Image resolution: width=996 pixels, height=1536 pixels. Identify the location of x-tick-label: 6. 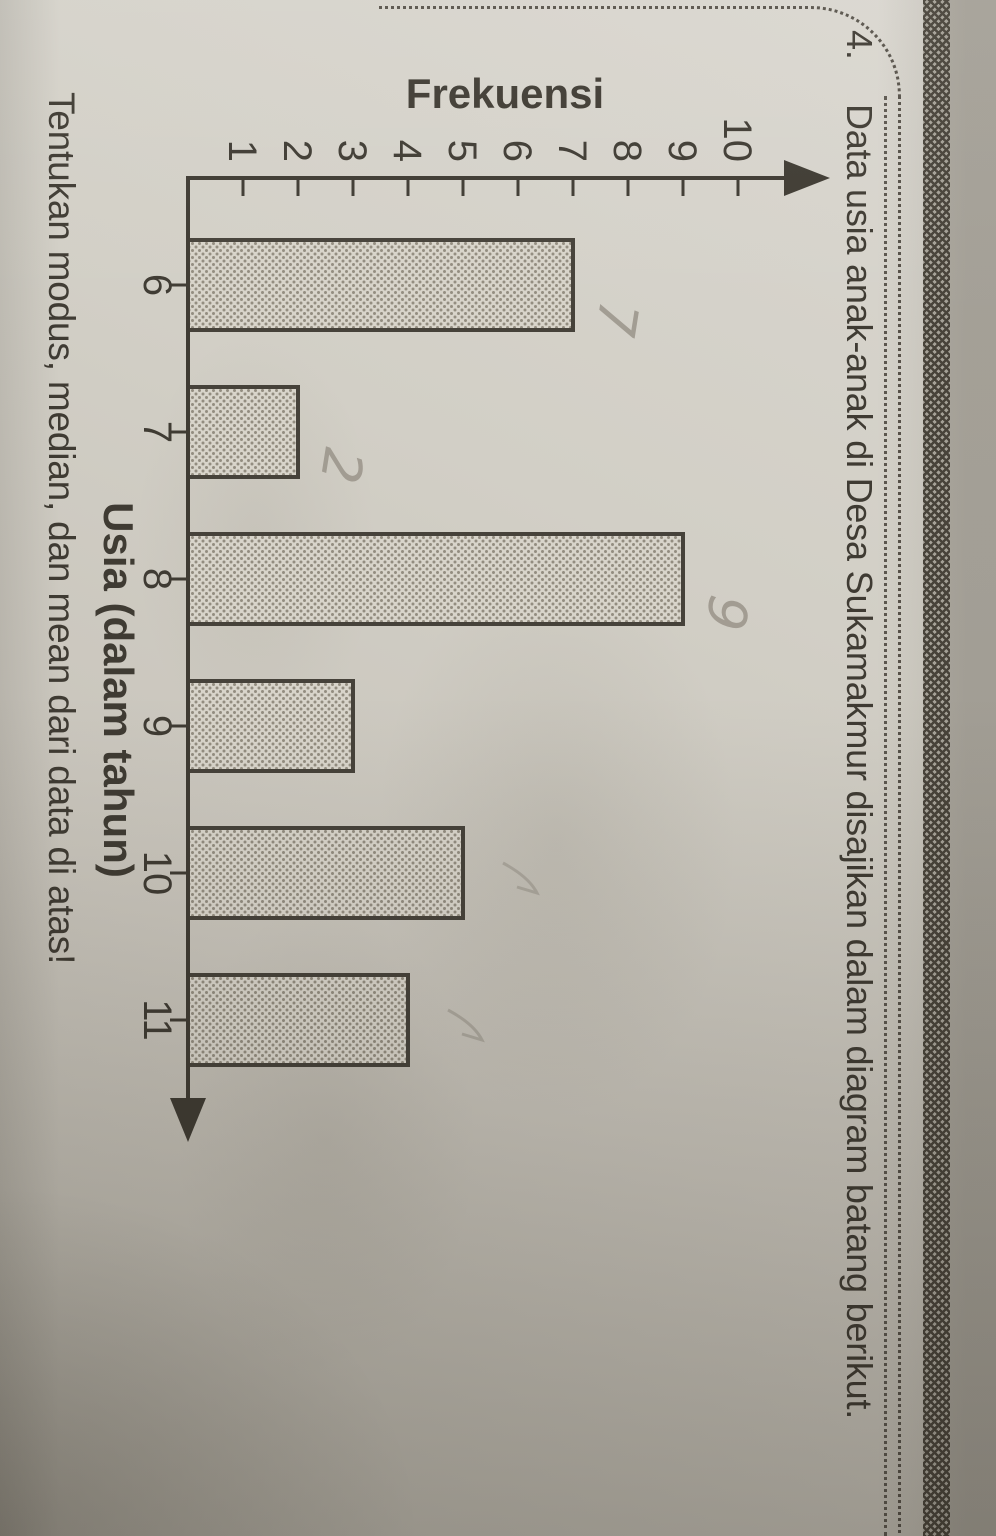
(157, 285).